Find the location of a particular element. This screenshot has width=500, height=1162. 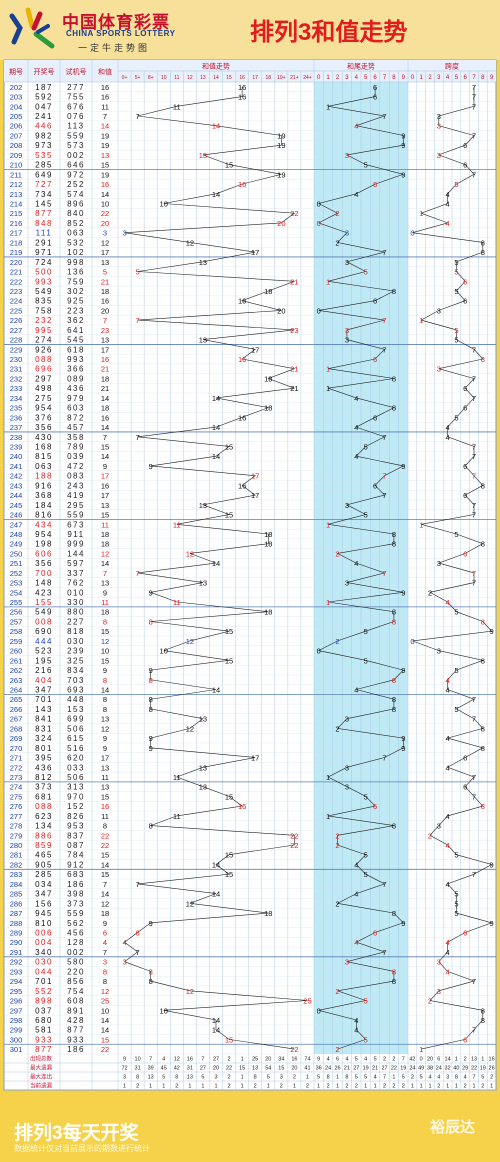

span-trend-point: 5 is located at coordinates (456, 262).